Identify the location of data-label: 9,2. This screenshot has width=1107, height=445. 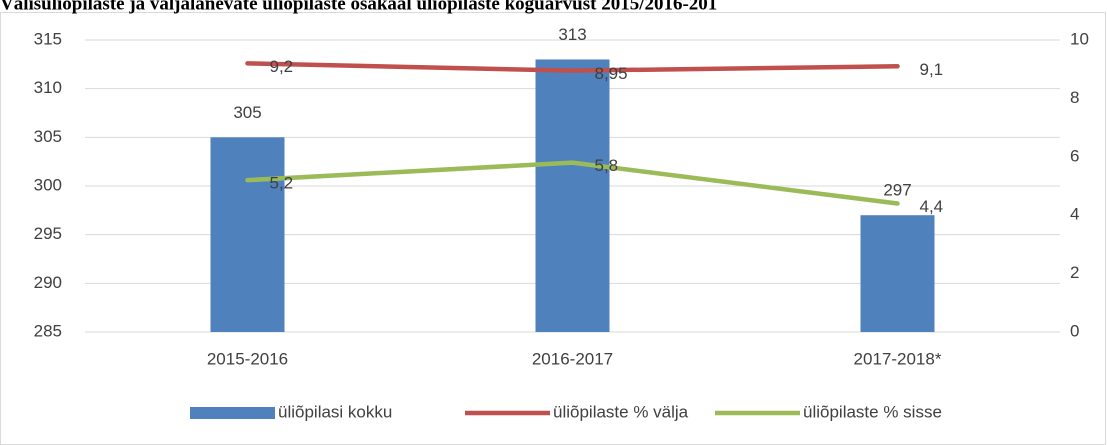
(282, 66).